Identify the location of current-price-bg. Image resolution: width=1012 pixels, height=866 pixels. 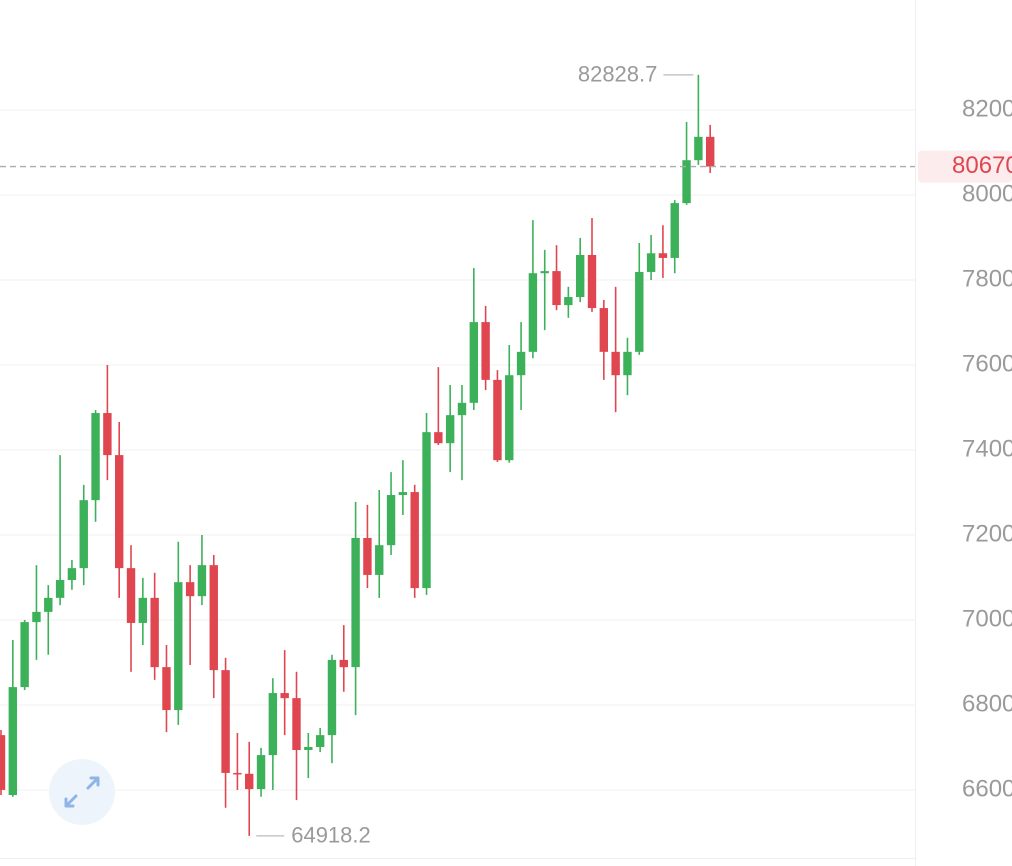
(965, 166).